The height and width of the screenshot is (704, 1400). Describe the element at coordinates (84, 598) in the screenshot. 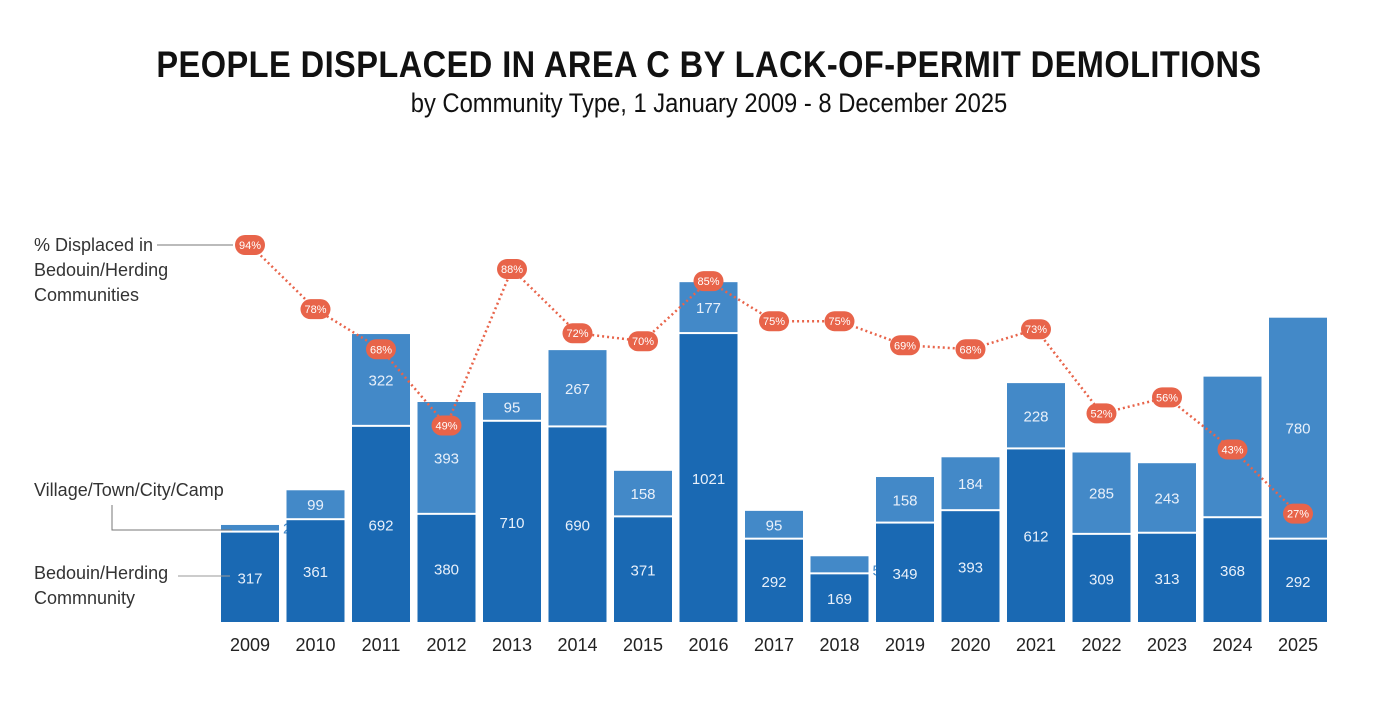

I see `legend-bedouin-label: Commnunity` at that location.